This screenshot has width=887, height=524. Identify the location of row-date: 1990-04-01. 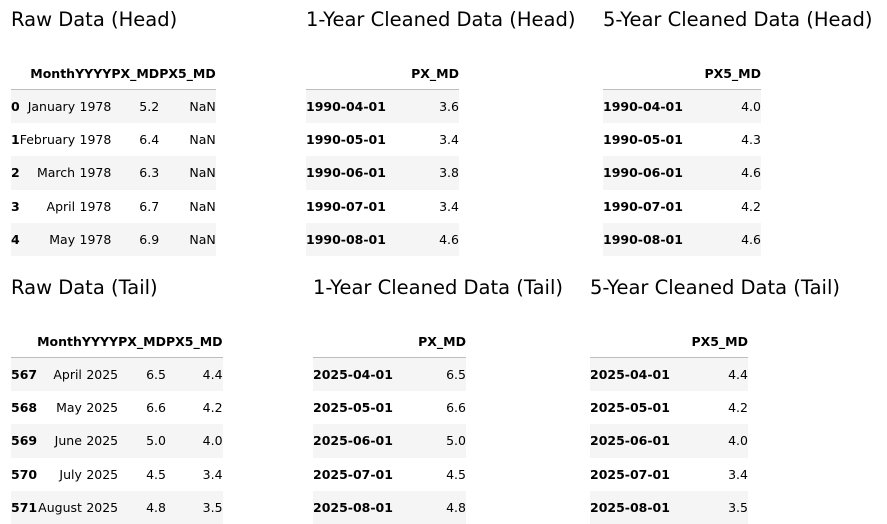
(346, 107).